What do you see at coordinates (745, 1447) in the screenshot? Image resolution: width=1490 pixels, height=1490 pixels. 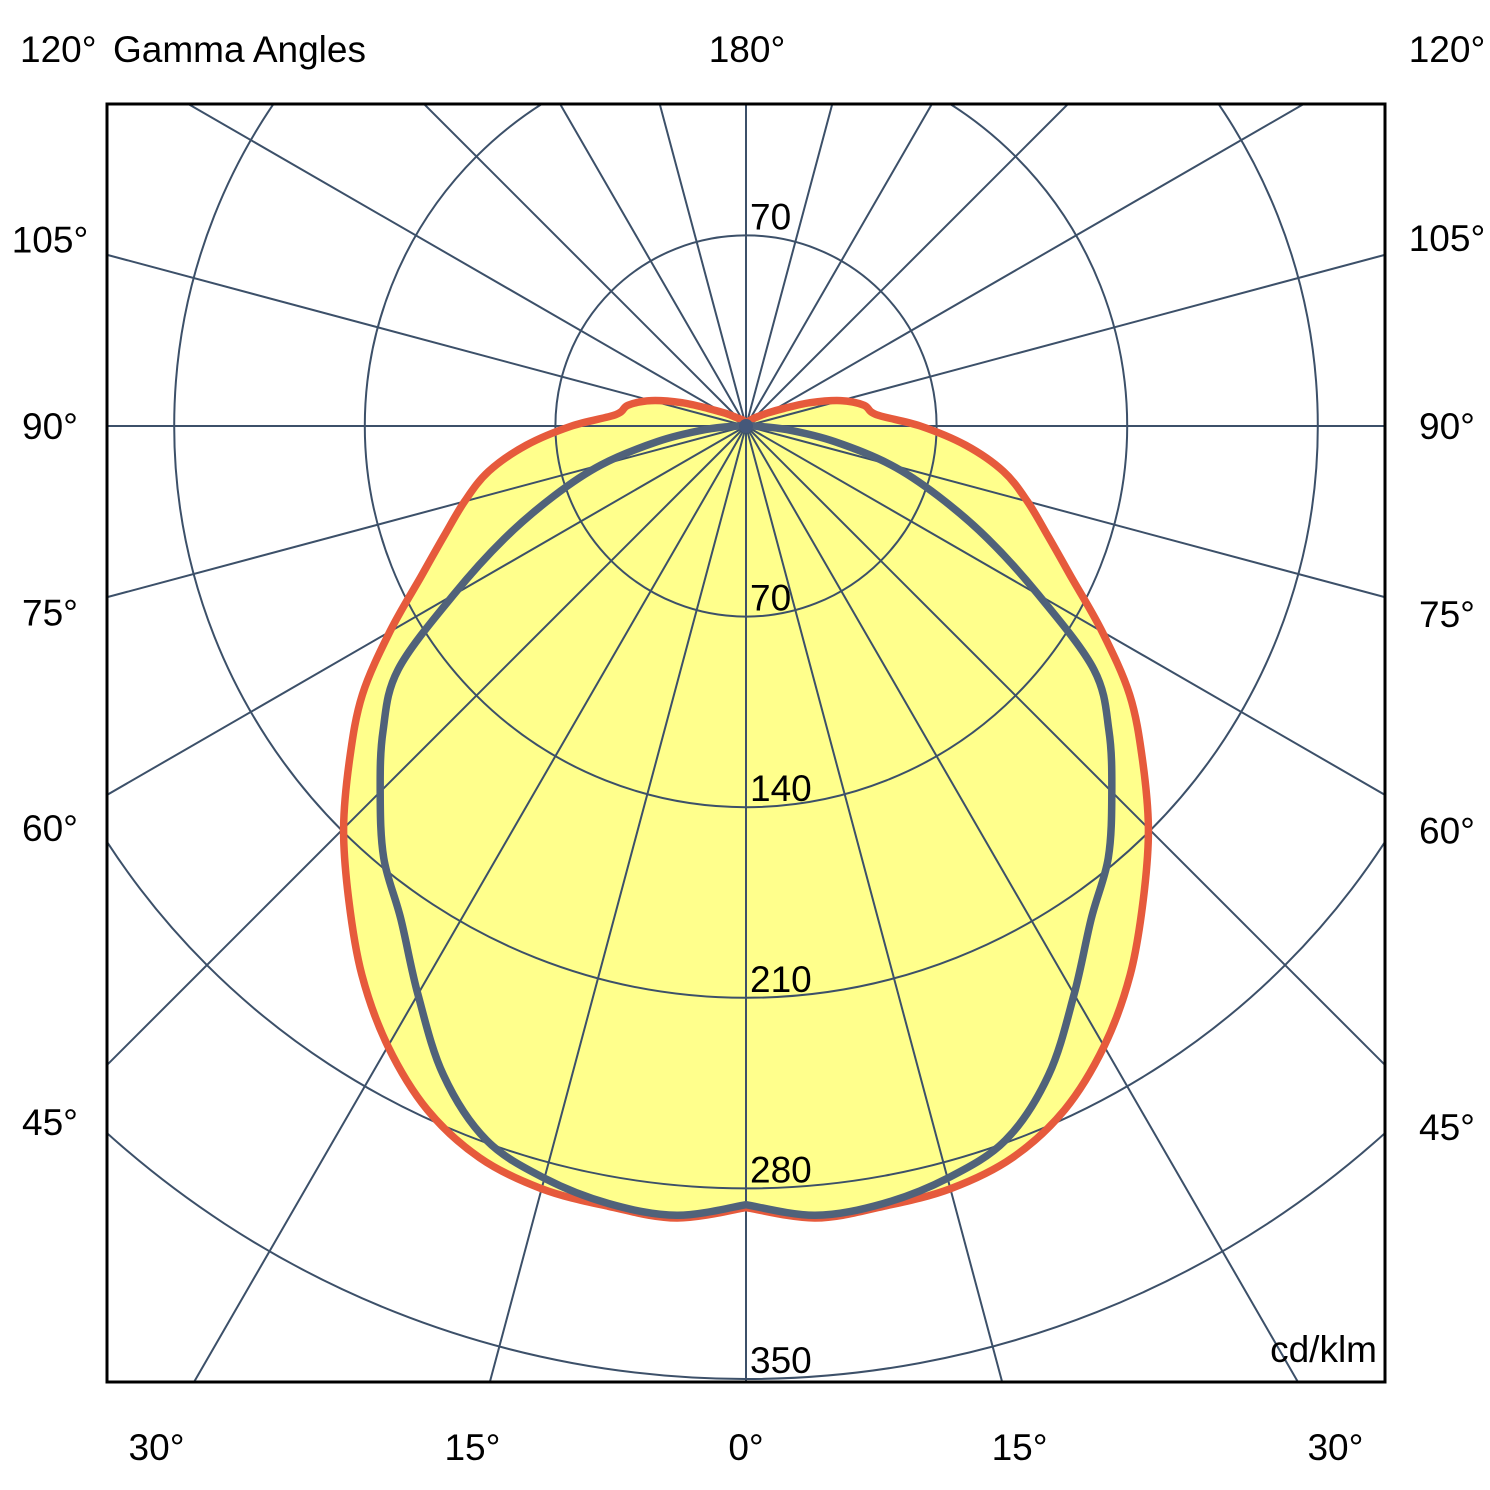 I see `bottom-angle-label-l-0: 0°` at bounding box center [745, 1447].